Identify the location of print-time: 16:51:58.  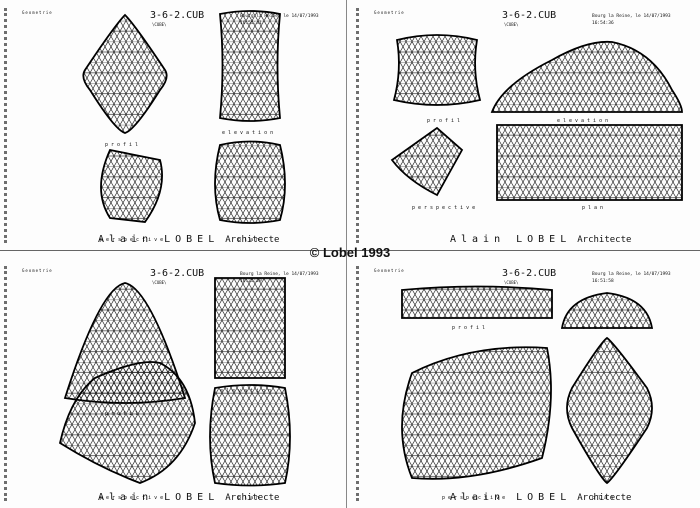
(603, 281).